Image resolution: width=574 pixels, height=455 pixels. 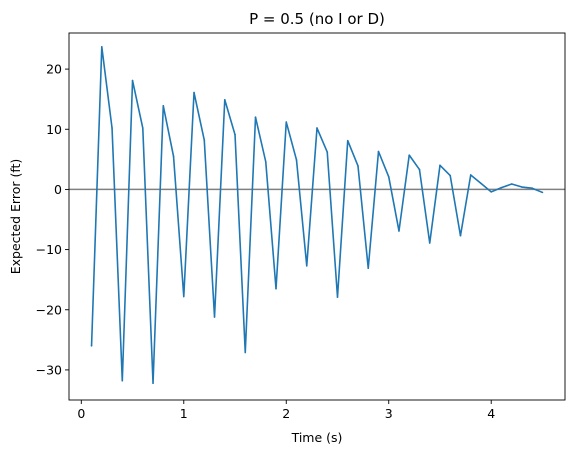 What do you see at coordinates (15, 217) in the screenshot?
I see `y-axis-label: Expected Error (ft)` at bounding box center [15, 217].